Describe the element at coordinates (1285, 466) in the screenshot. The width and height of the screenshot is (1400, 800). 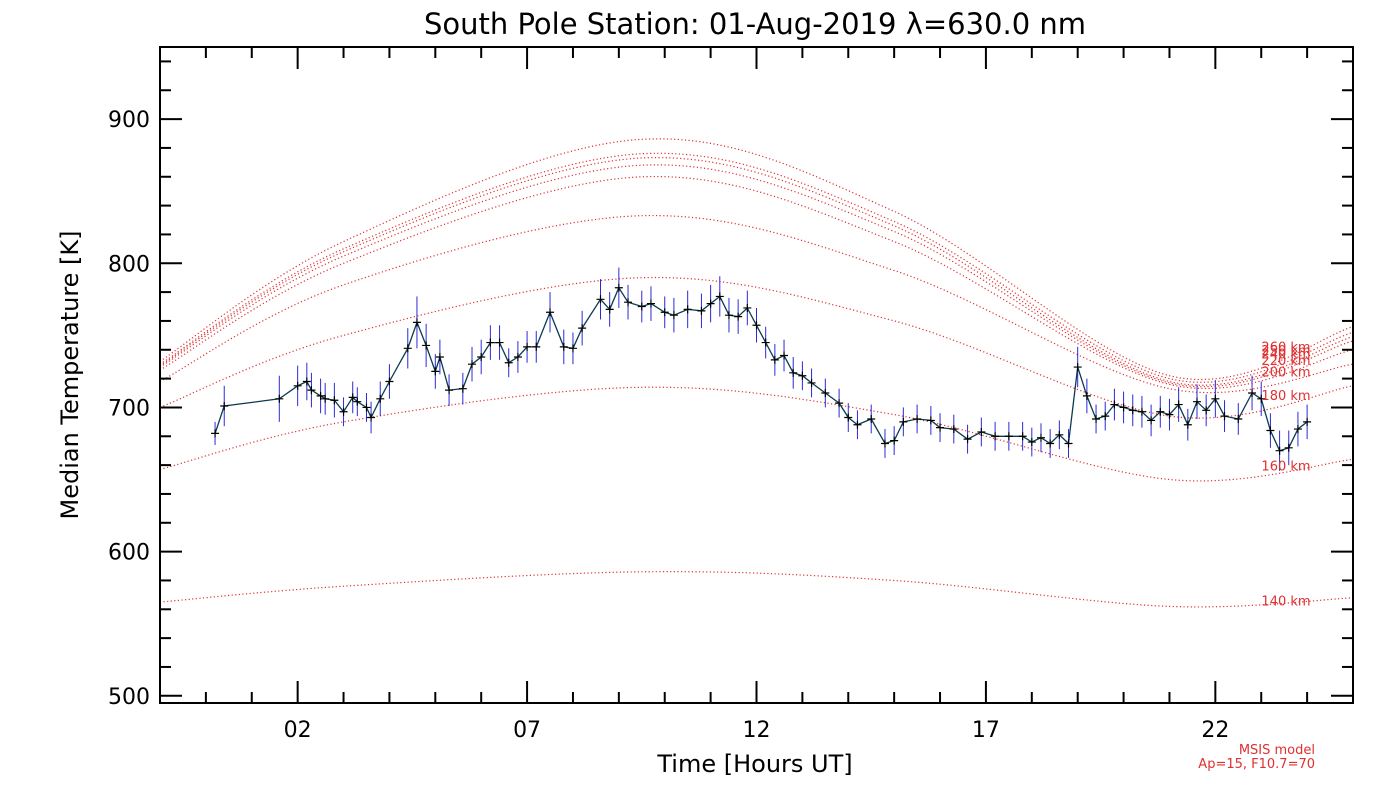
I see `model-curve-label-1: 160 km` at that location.